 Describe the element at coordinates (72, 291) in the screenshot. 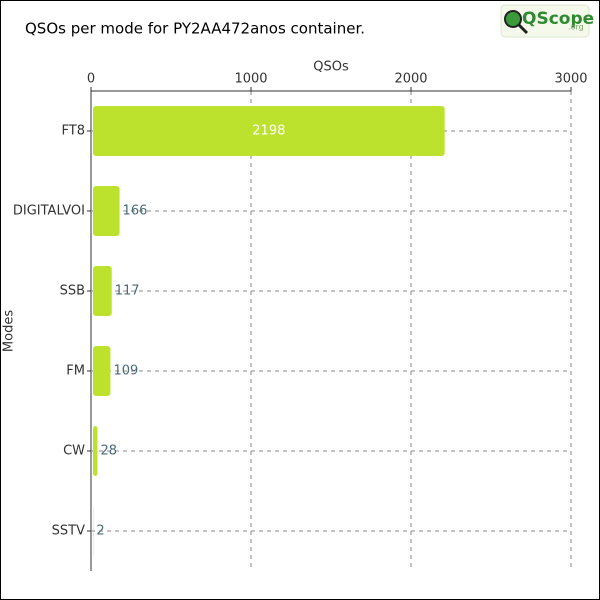

I see `y-tick-label: SSB` at that location.